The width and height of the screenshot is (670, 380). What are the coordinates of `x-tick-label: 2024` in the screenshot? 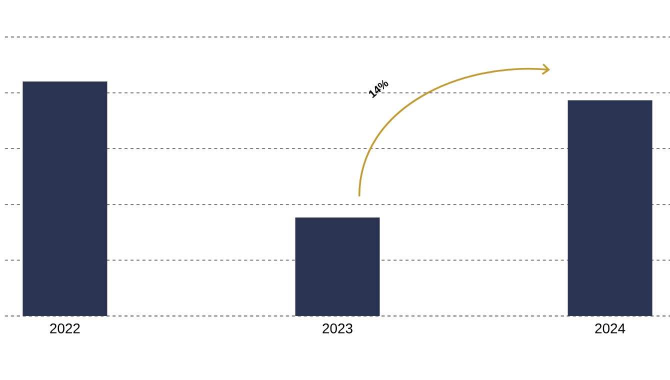 It's located at (610, 328).